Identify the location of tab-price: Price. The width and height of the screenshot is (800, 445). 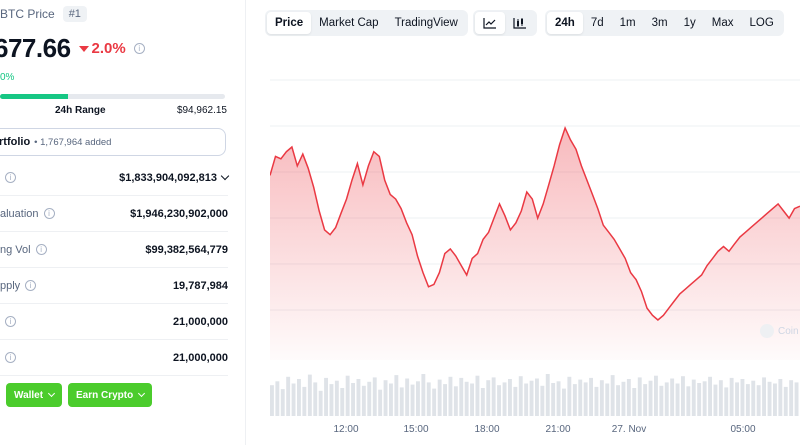
(289, 23).